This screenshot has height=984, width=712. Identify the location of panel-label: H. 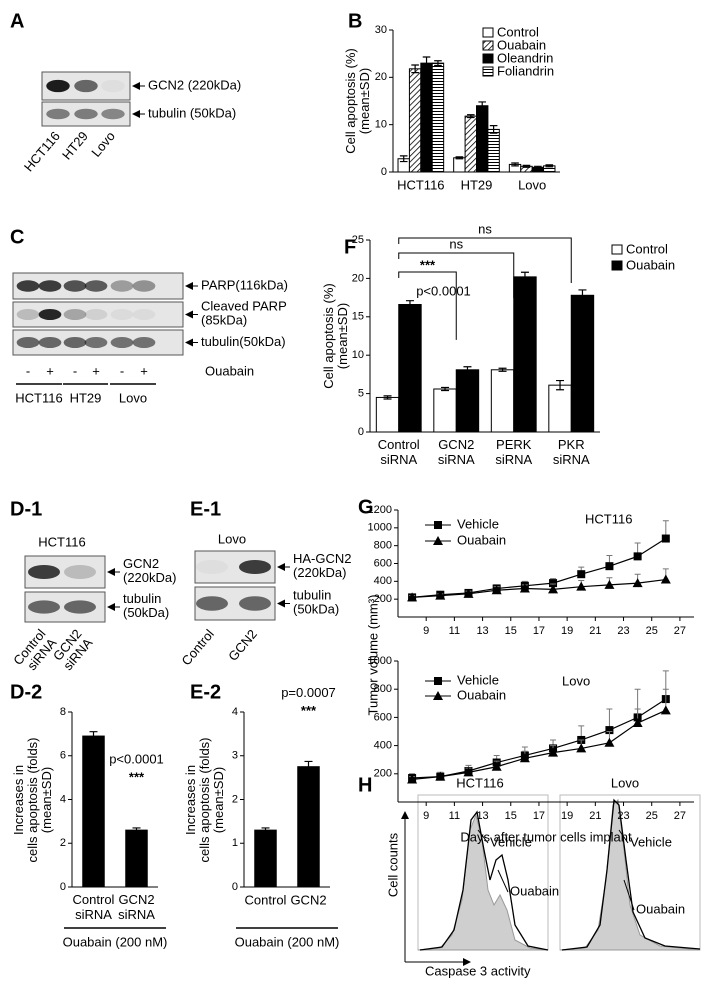
(365, 785).